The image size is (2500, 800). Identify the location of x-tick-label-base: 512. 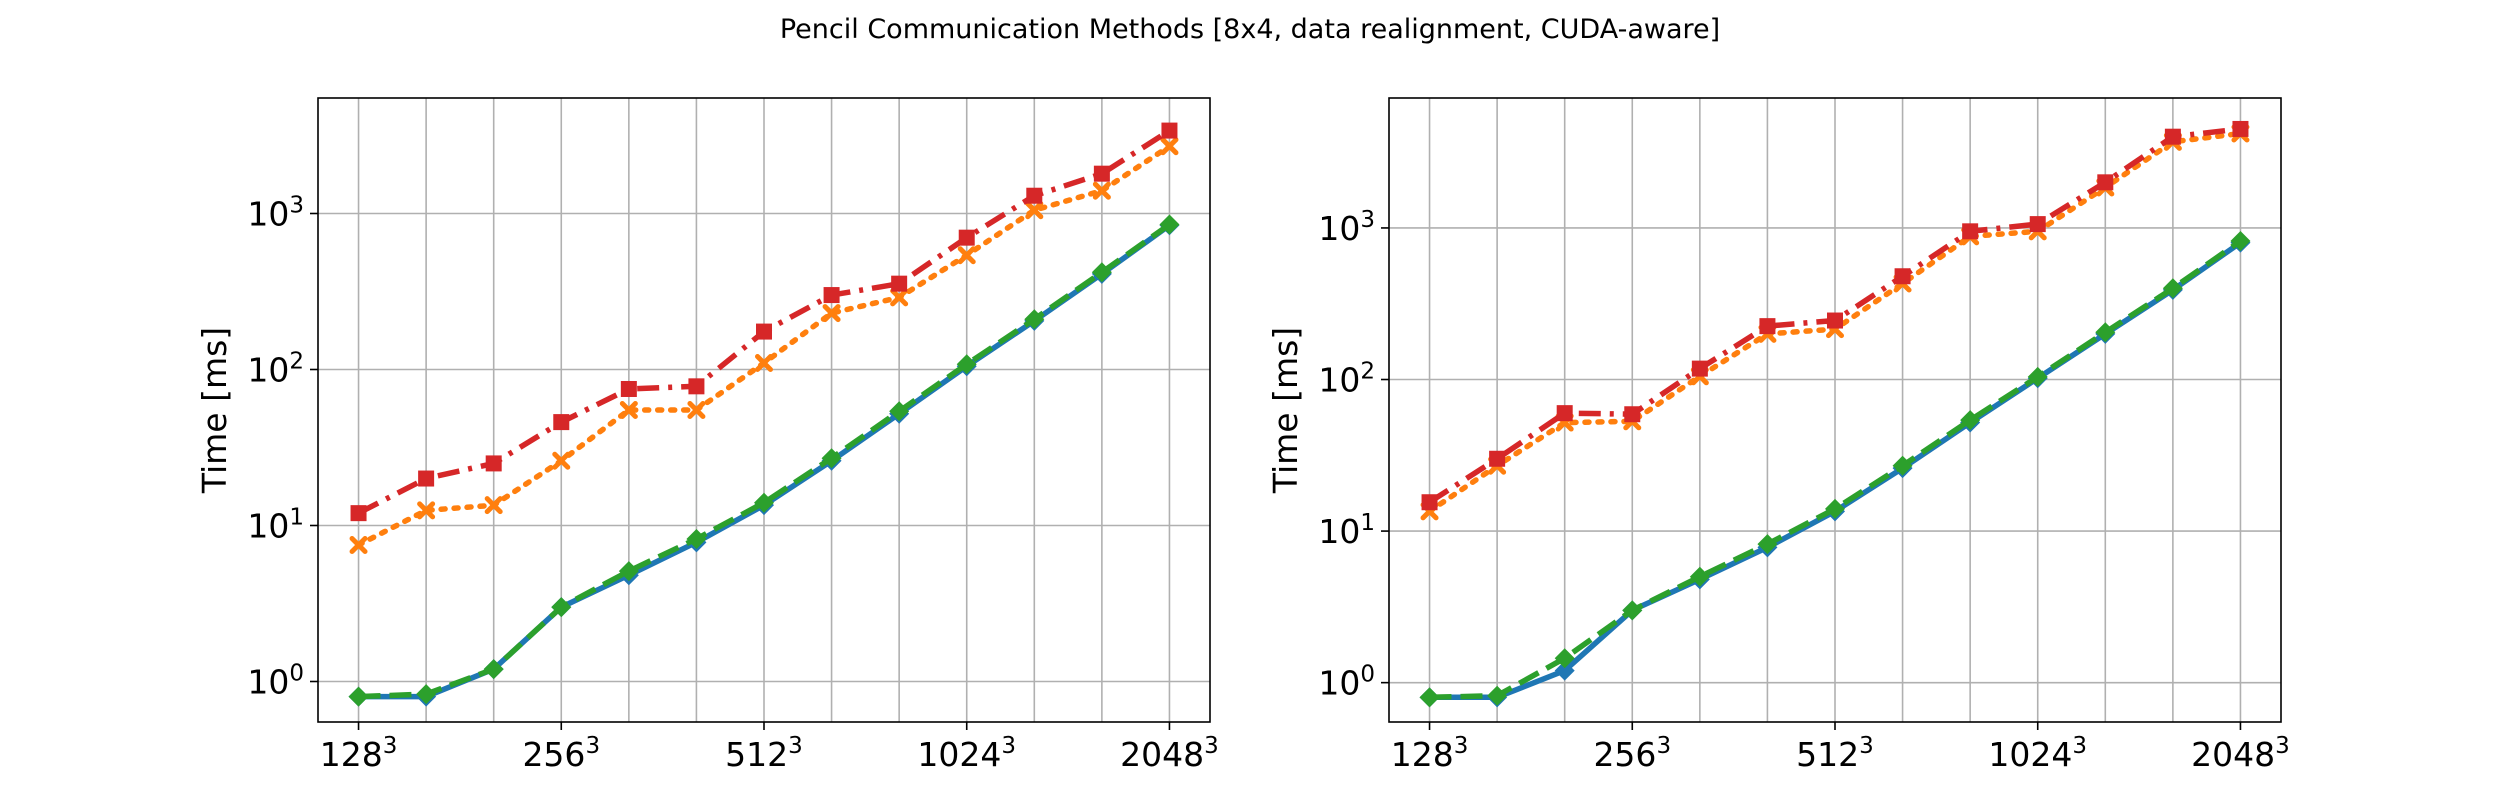
(1827, 754).